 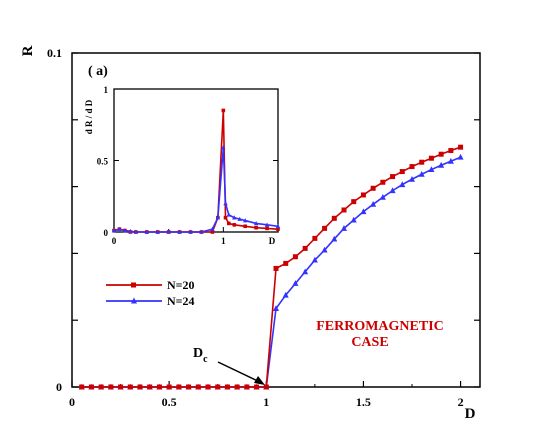 I want to click on x-tick-label: 1, so click(x=266, y=402).